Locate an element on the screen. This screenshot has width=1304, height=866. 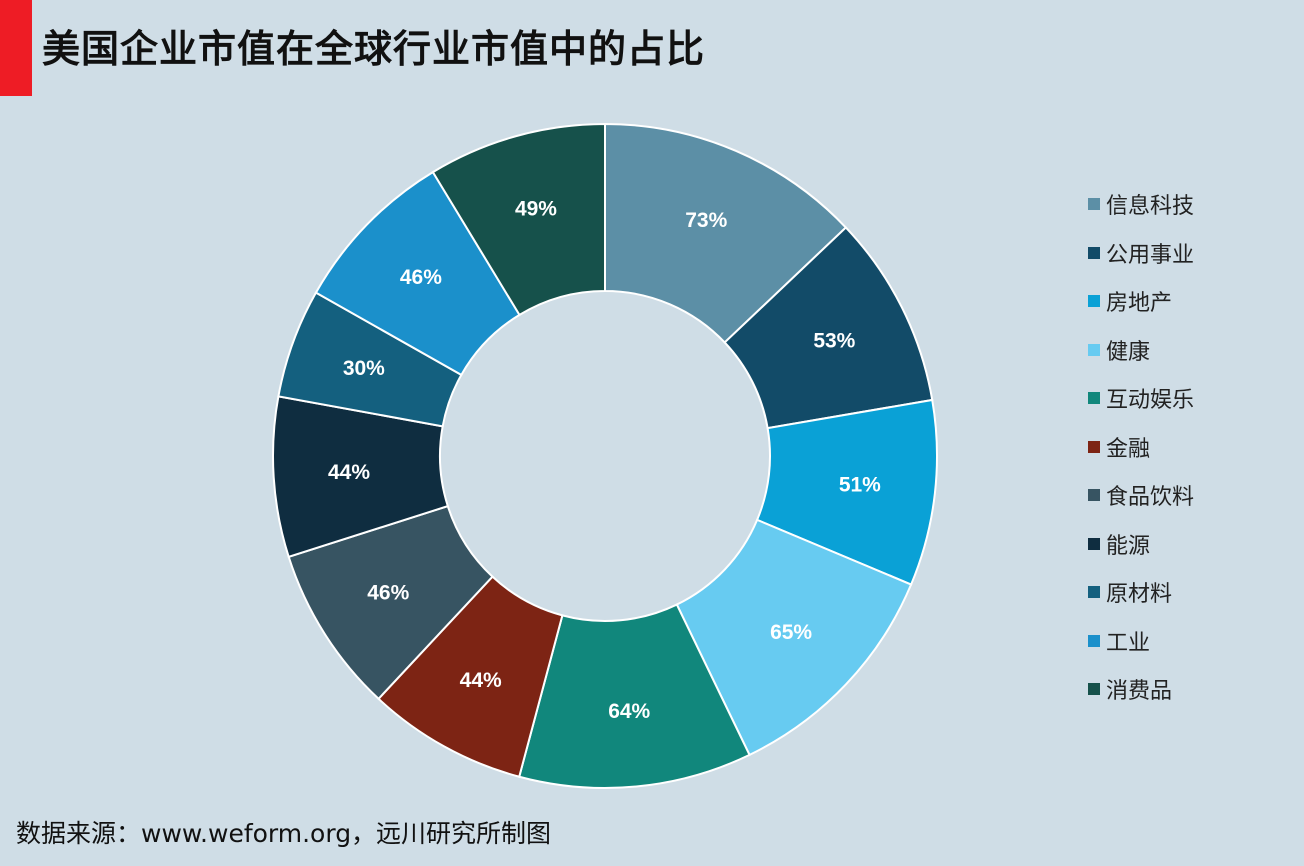
chart-legend: 信息科技公用事业房地产健康互动娱乐金融食品饮料能源原材料工业消费品 is located at coordinates (1141, 447).